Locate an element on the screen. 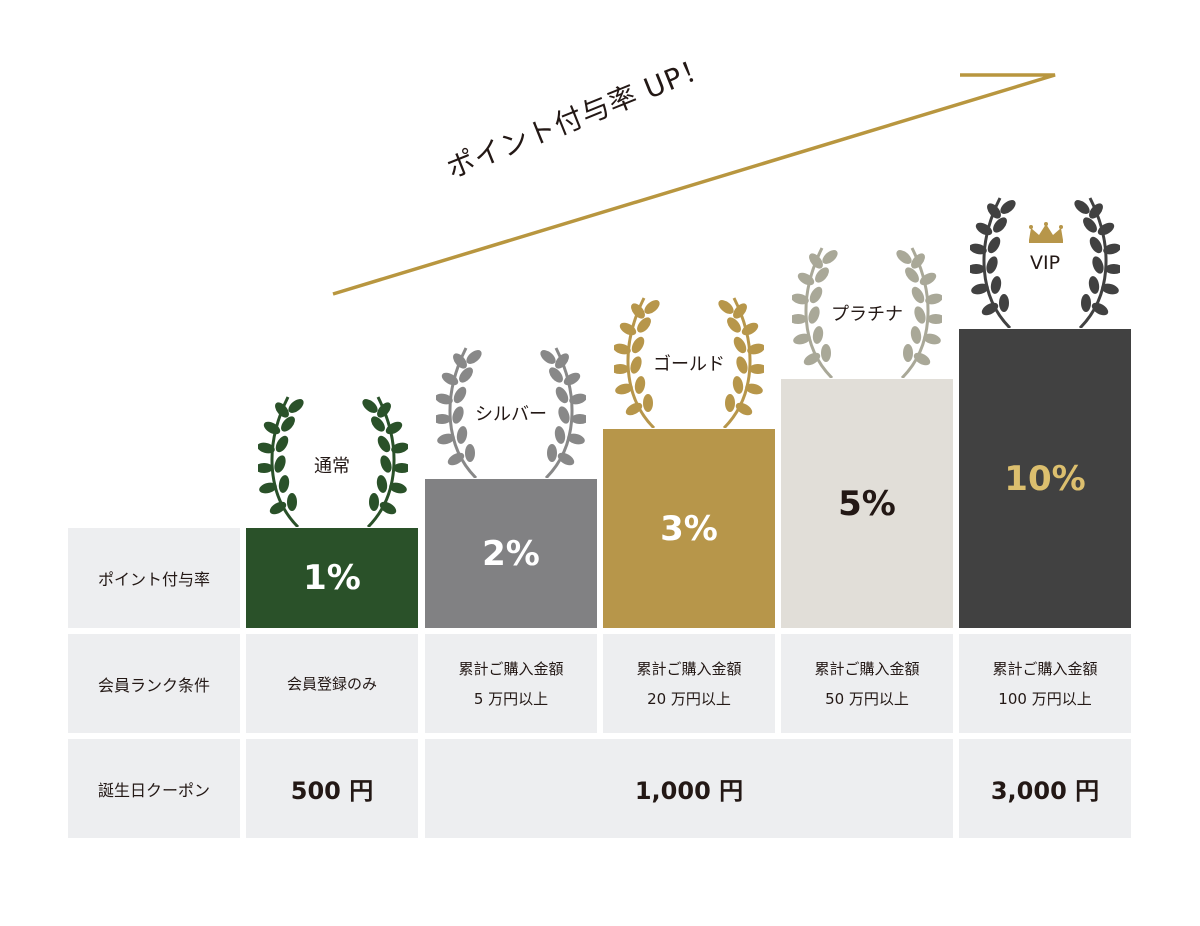 This screenshot has width=1200, height=926. condition-amount: 5 万円以上 is located at coordinates (511, 698).